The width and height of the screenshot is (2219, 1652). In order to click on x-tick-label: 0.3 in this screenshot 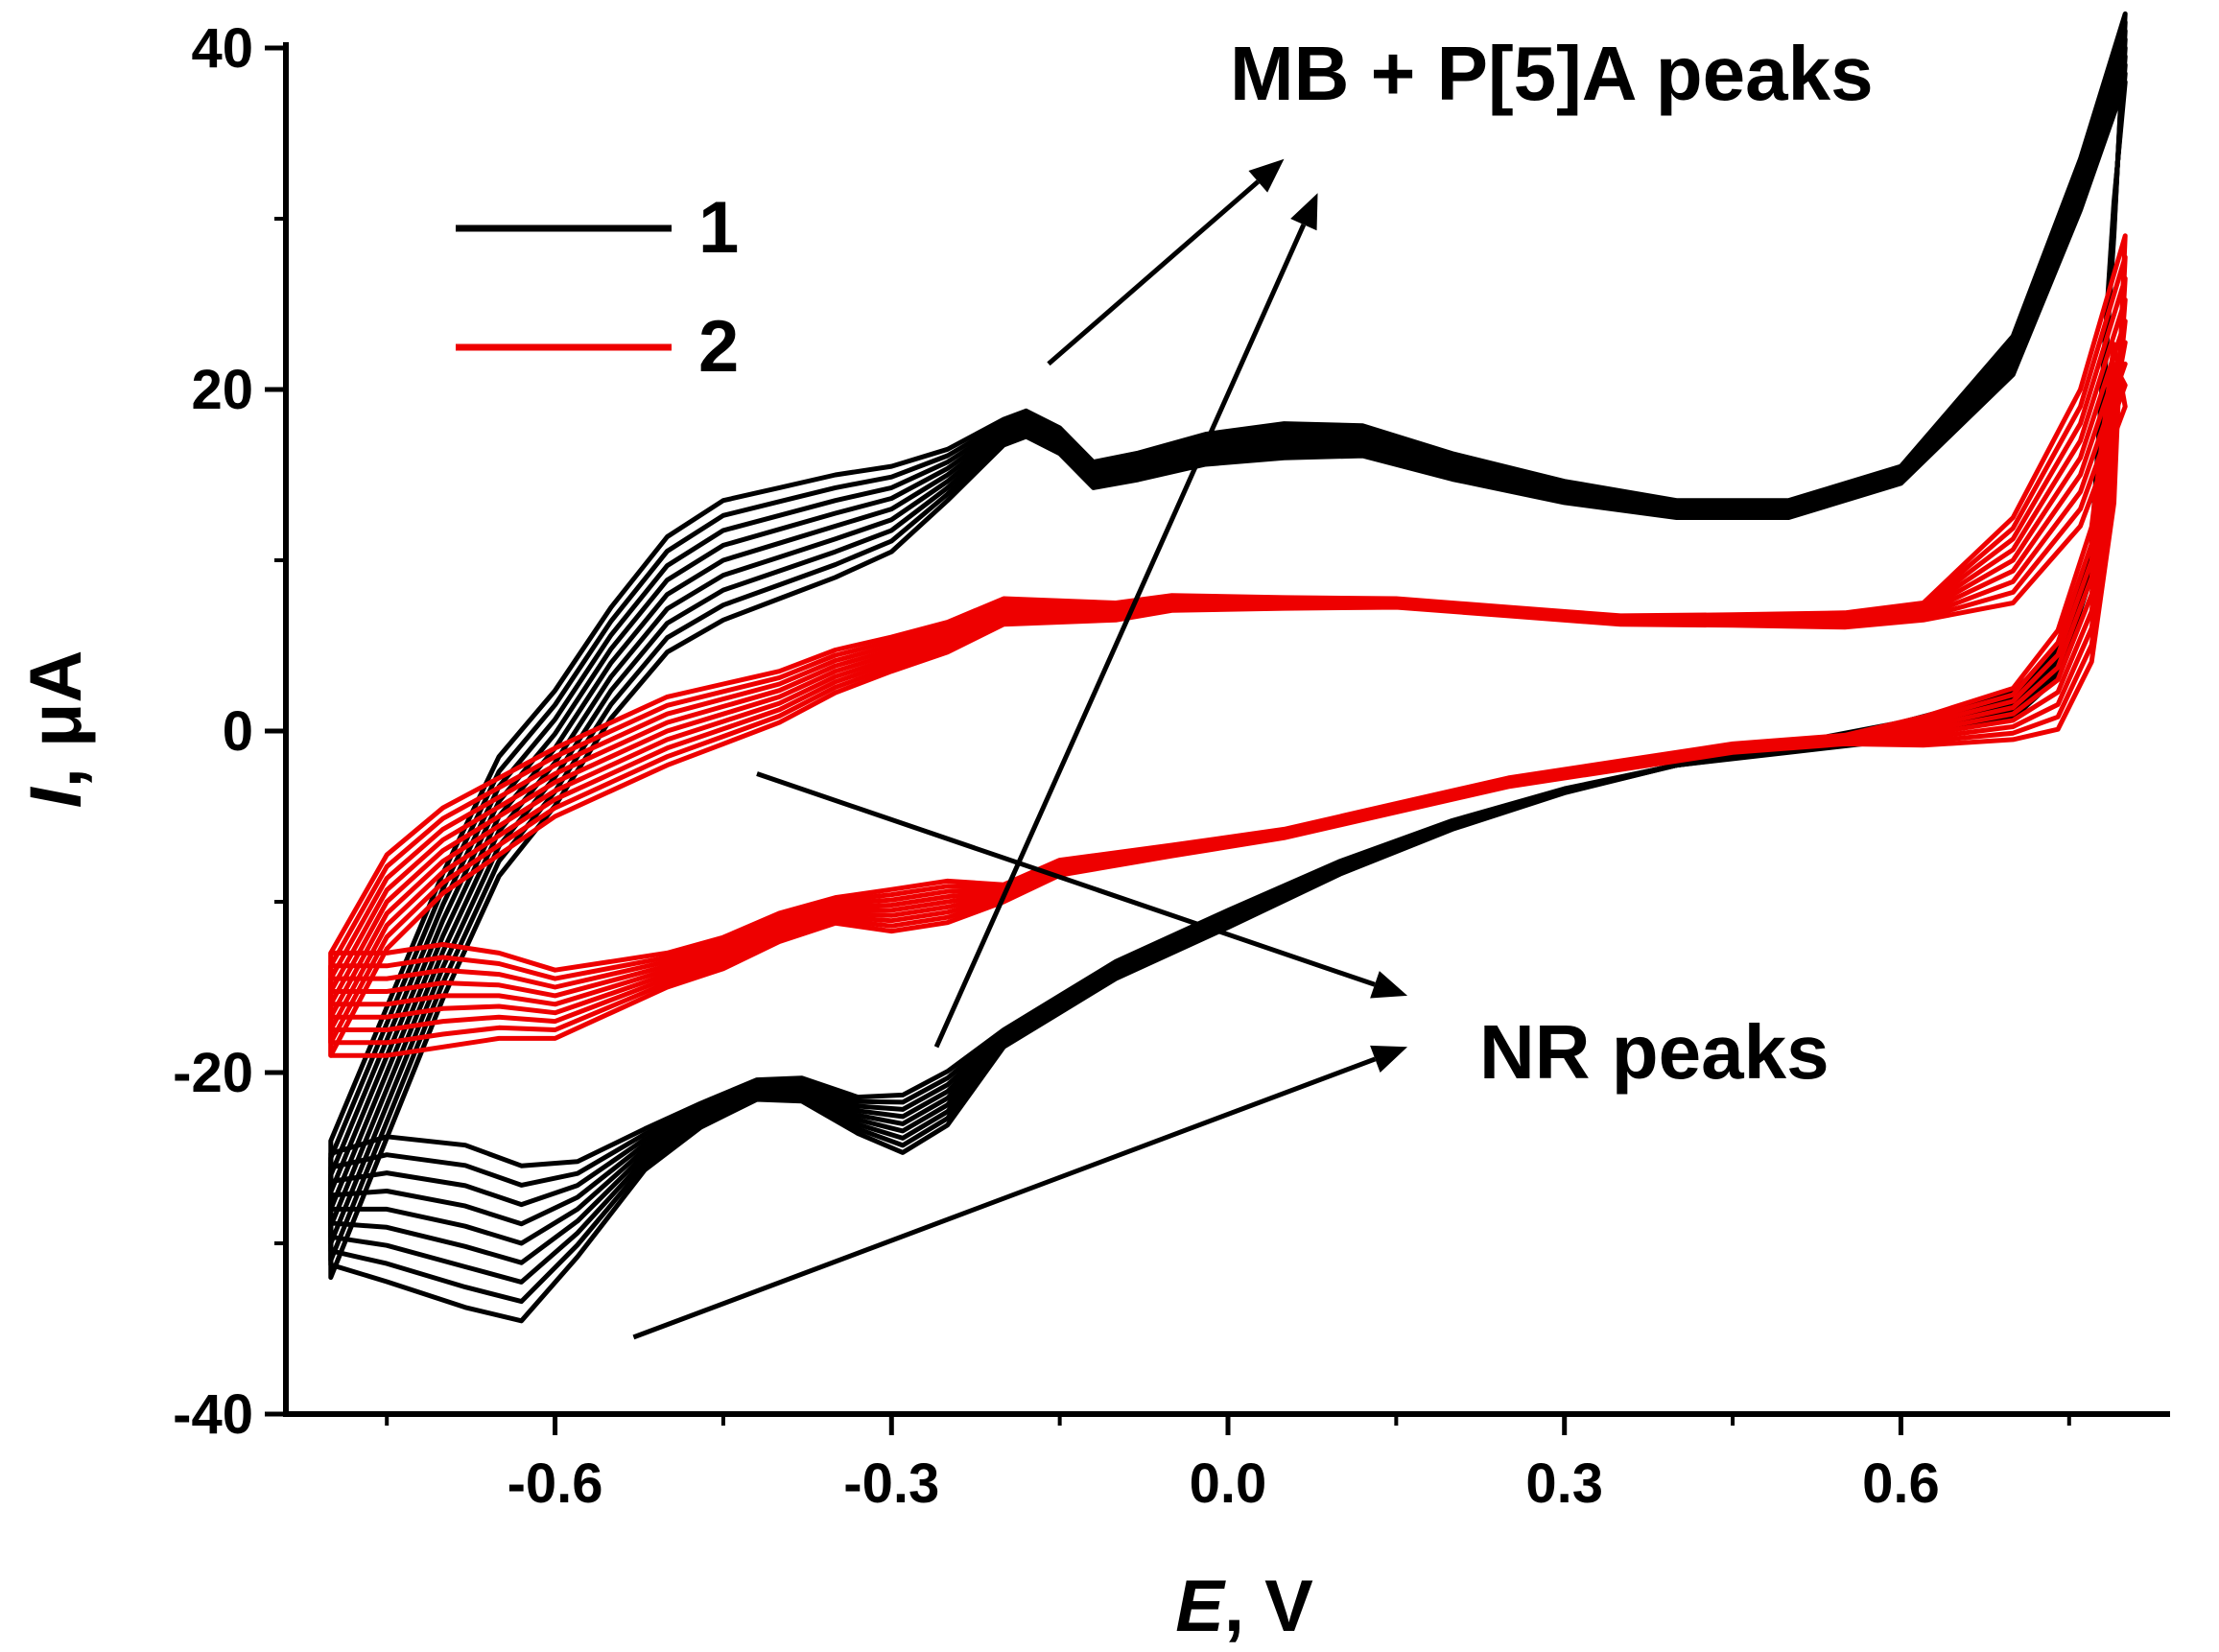, I will do `click(1564, 1483)`.